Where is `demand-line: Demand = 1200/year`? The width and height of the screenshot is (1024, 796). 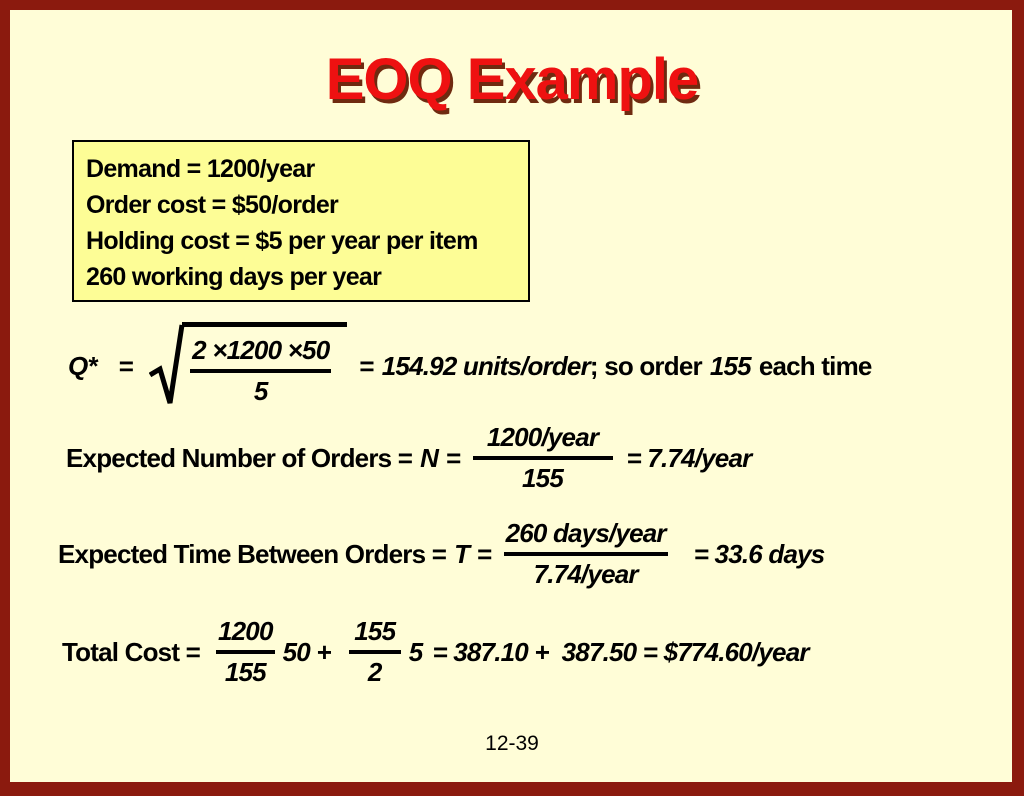
demand-line: Demand = 1200/year is located at coordinates (200, 169).